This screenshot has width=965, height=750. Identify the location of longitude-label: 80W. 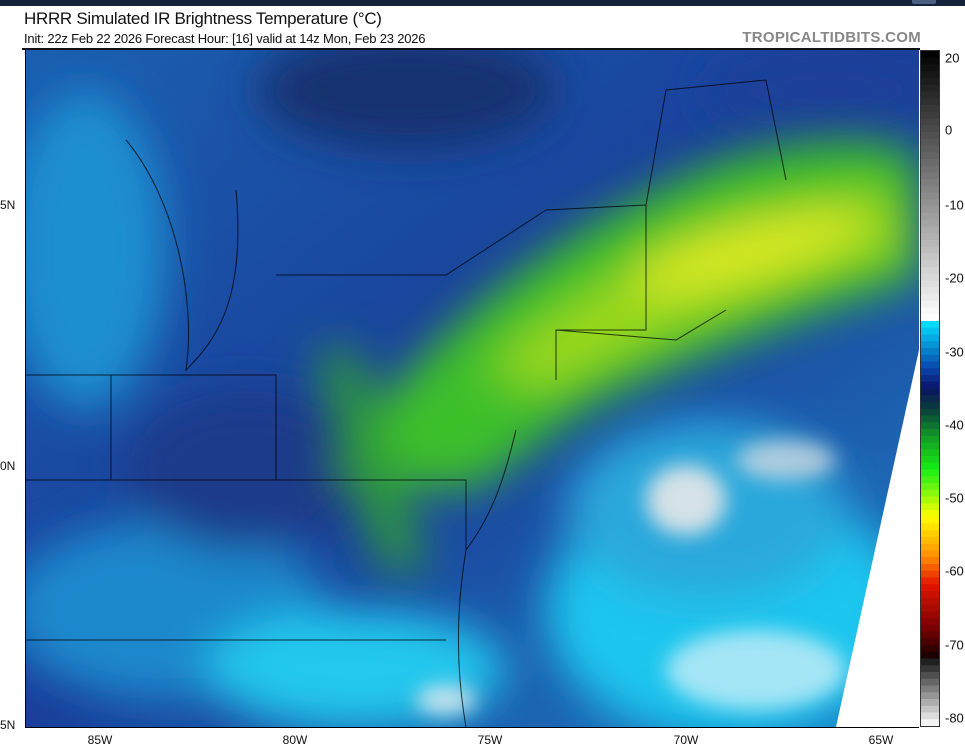
(295, 740).